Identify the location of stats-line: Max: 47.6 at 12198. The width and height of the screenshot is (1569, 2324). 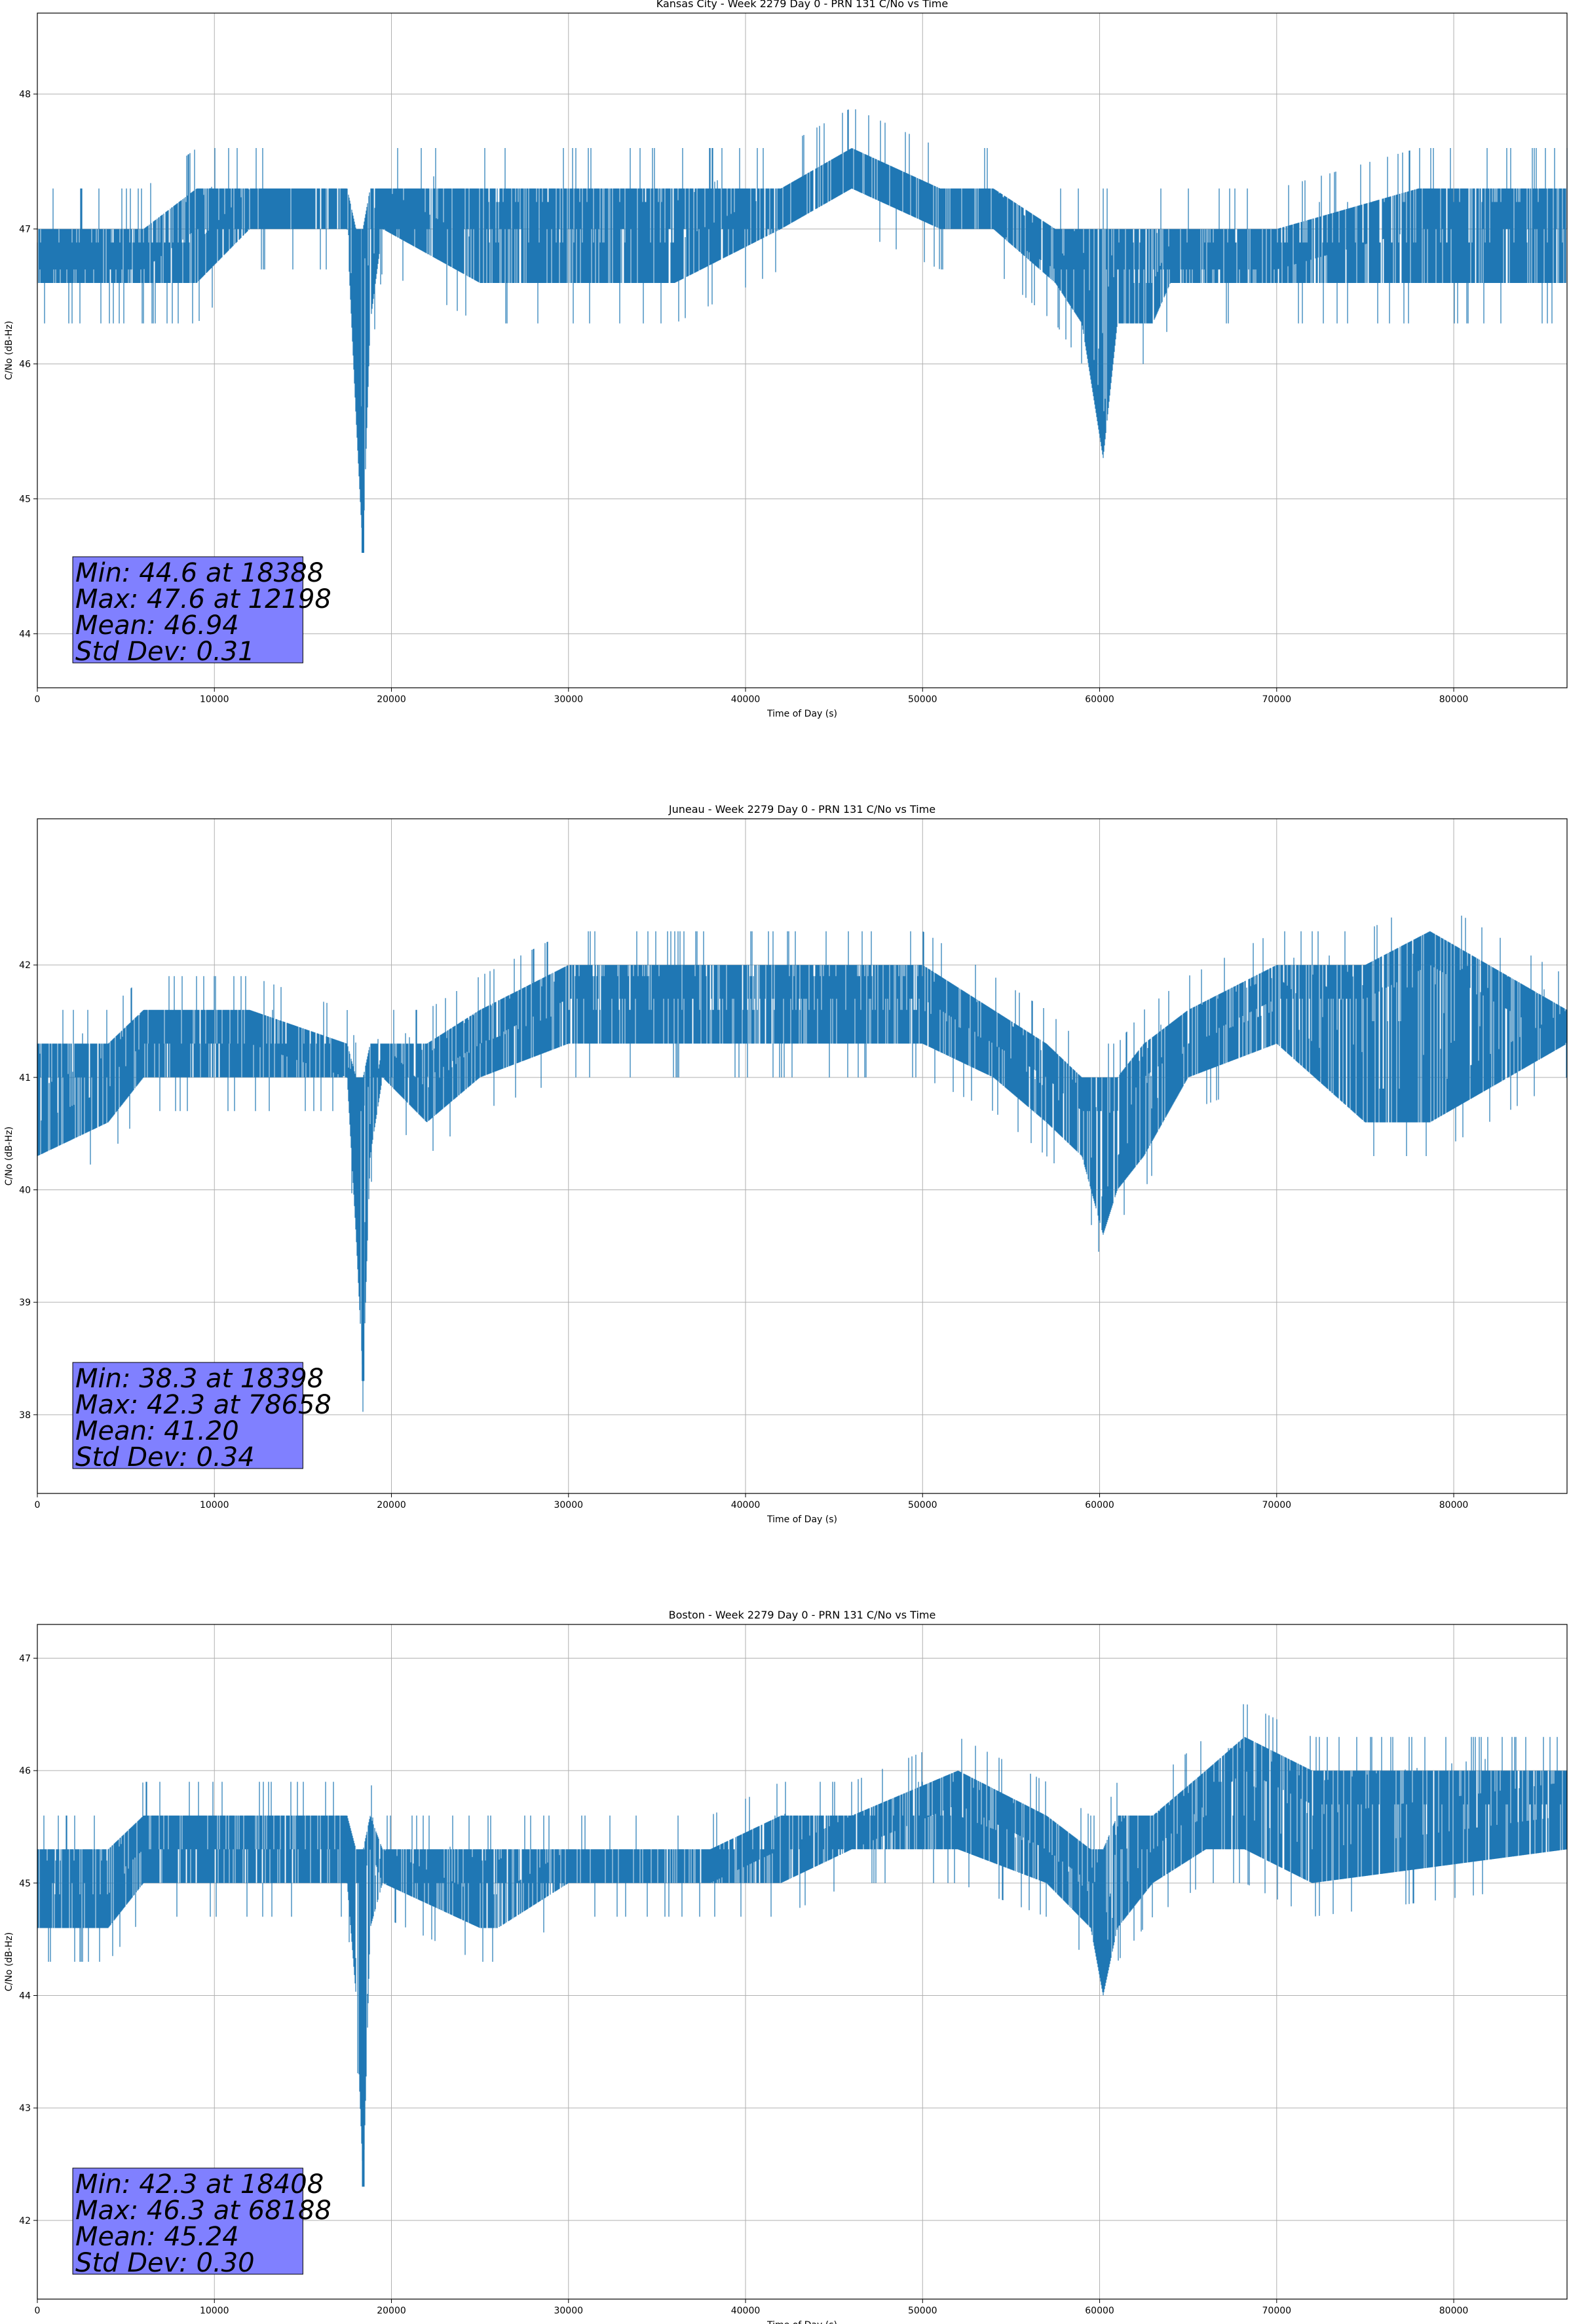
(203, 599).